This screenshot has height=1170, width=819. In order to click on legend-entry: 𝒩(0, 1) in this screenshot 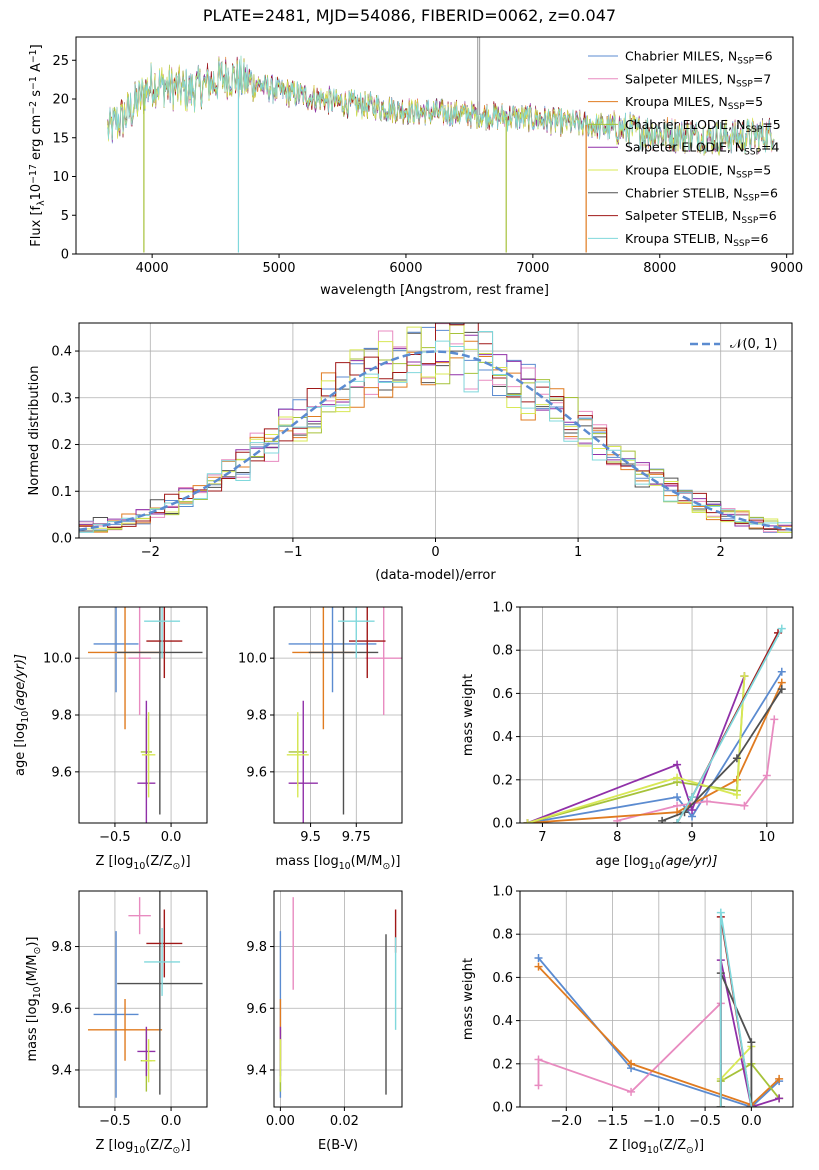, I will do `click(753, 344)`.